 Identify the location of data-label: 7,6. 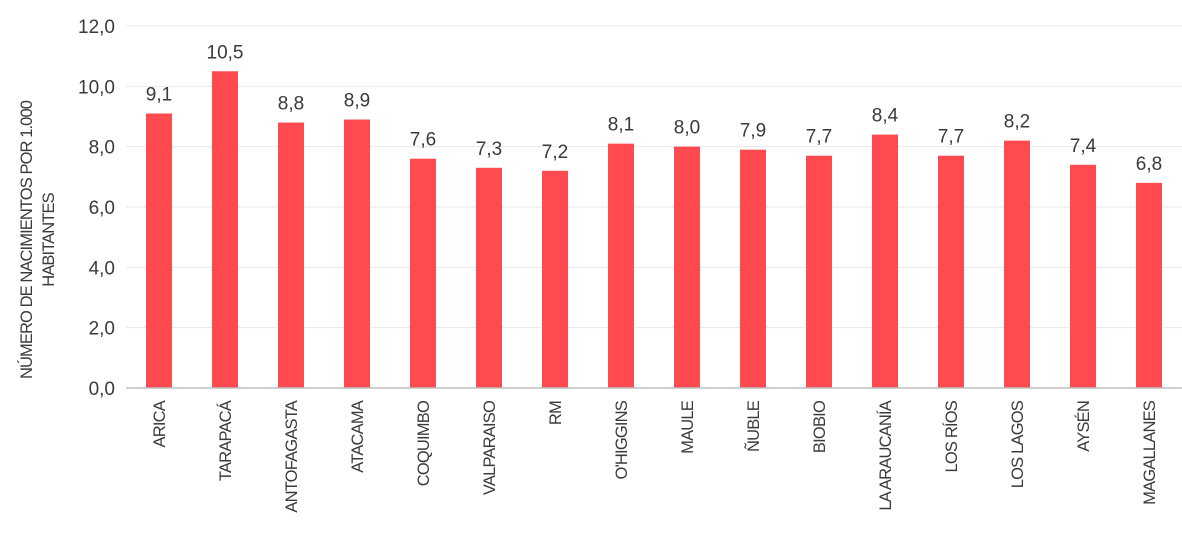
(423, 140).